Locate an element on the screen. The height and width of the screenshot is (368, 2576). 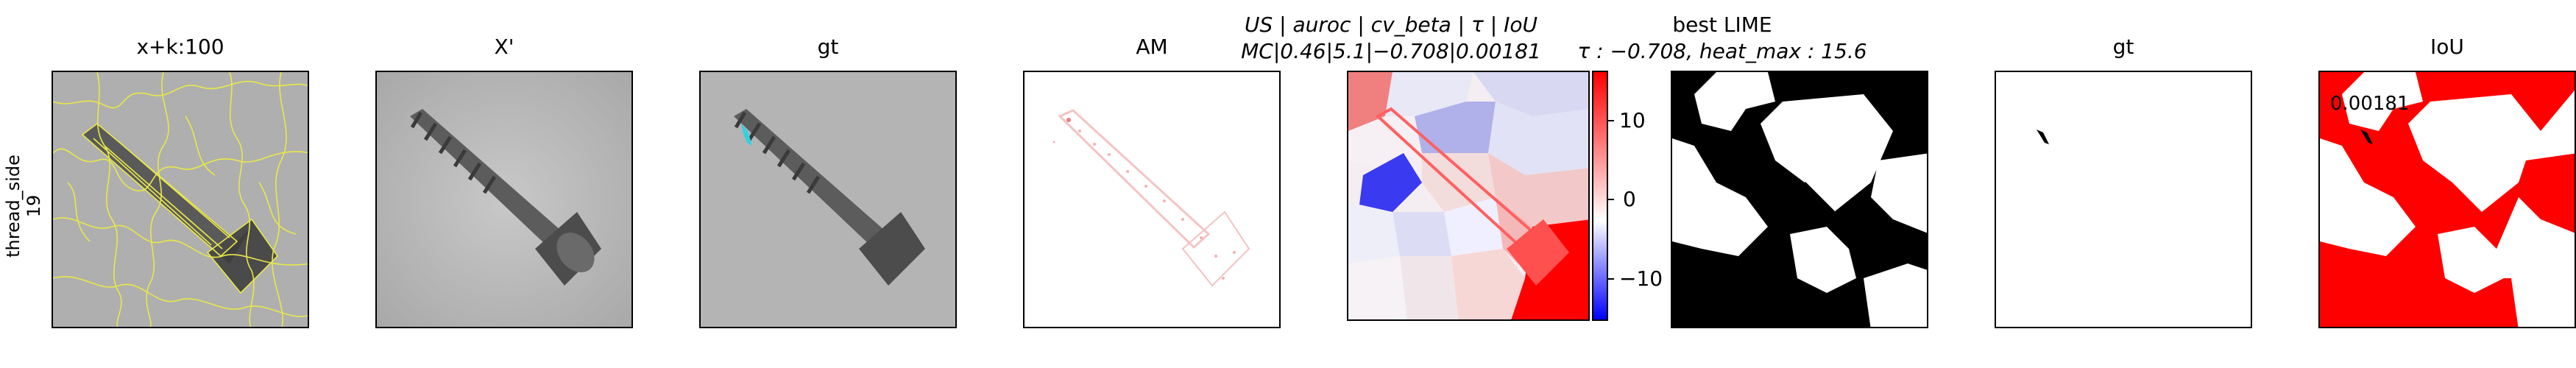
panel-lime-mask is located at coordinates (1799, 200).